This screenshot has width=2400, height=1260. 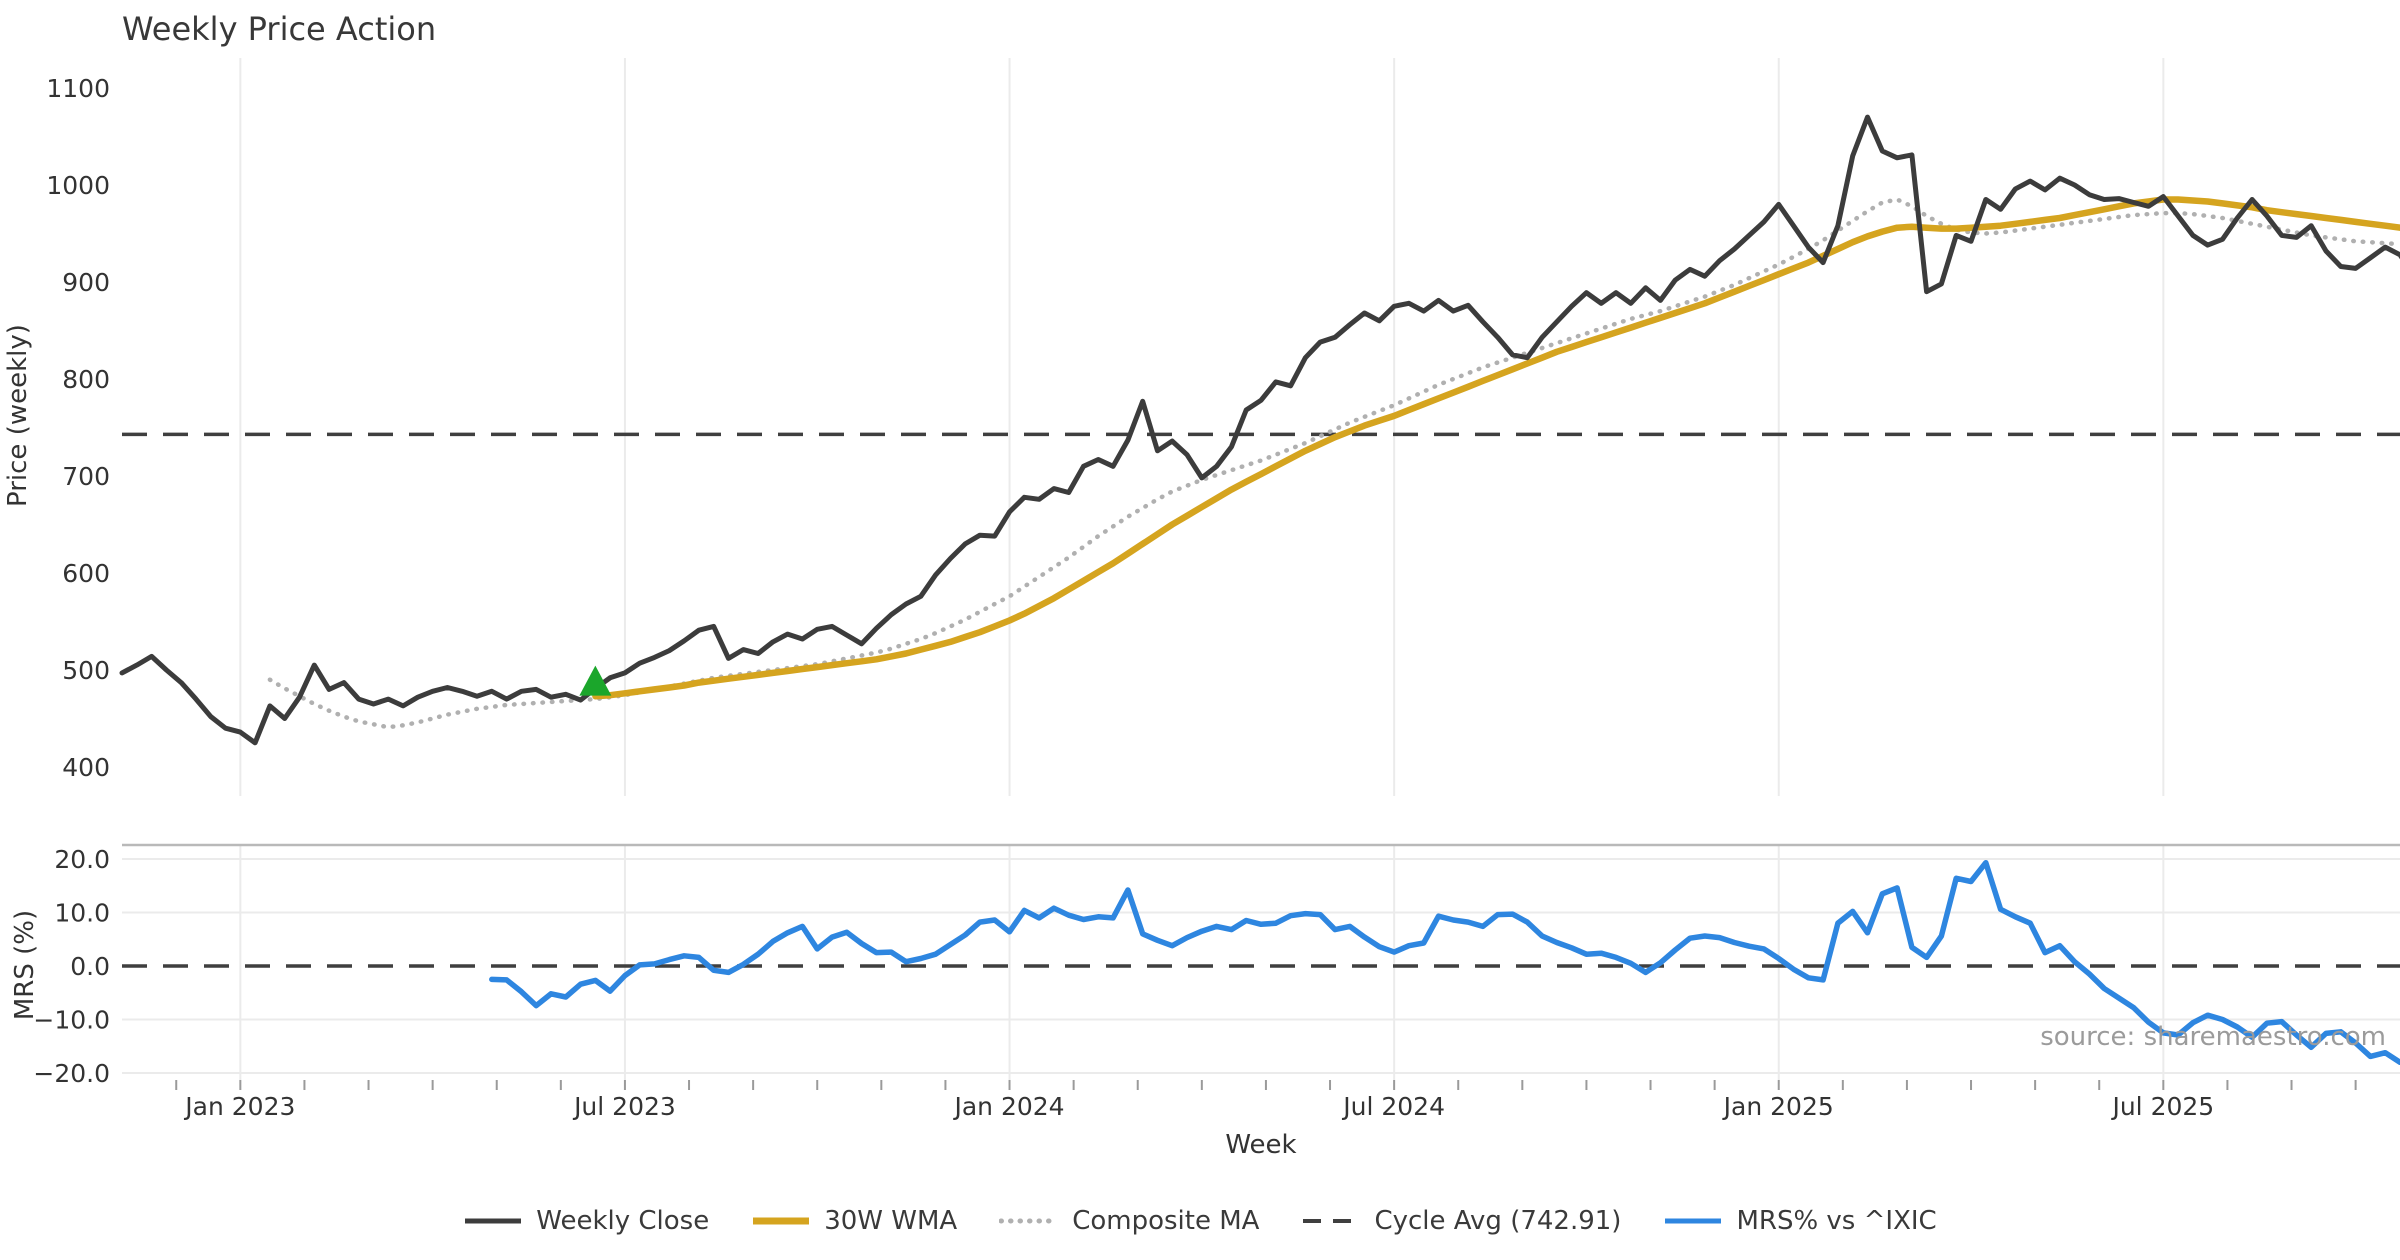 I want to click on mrs-ytick-label: −10.0, so click(x=71, y=1020).